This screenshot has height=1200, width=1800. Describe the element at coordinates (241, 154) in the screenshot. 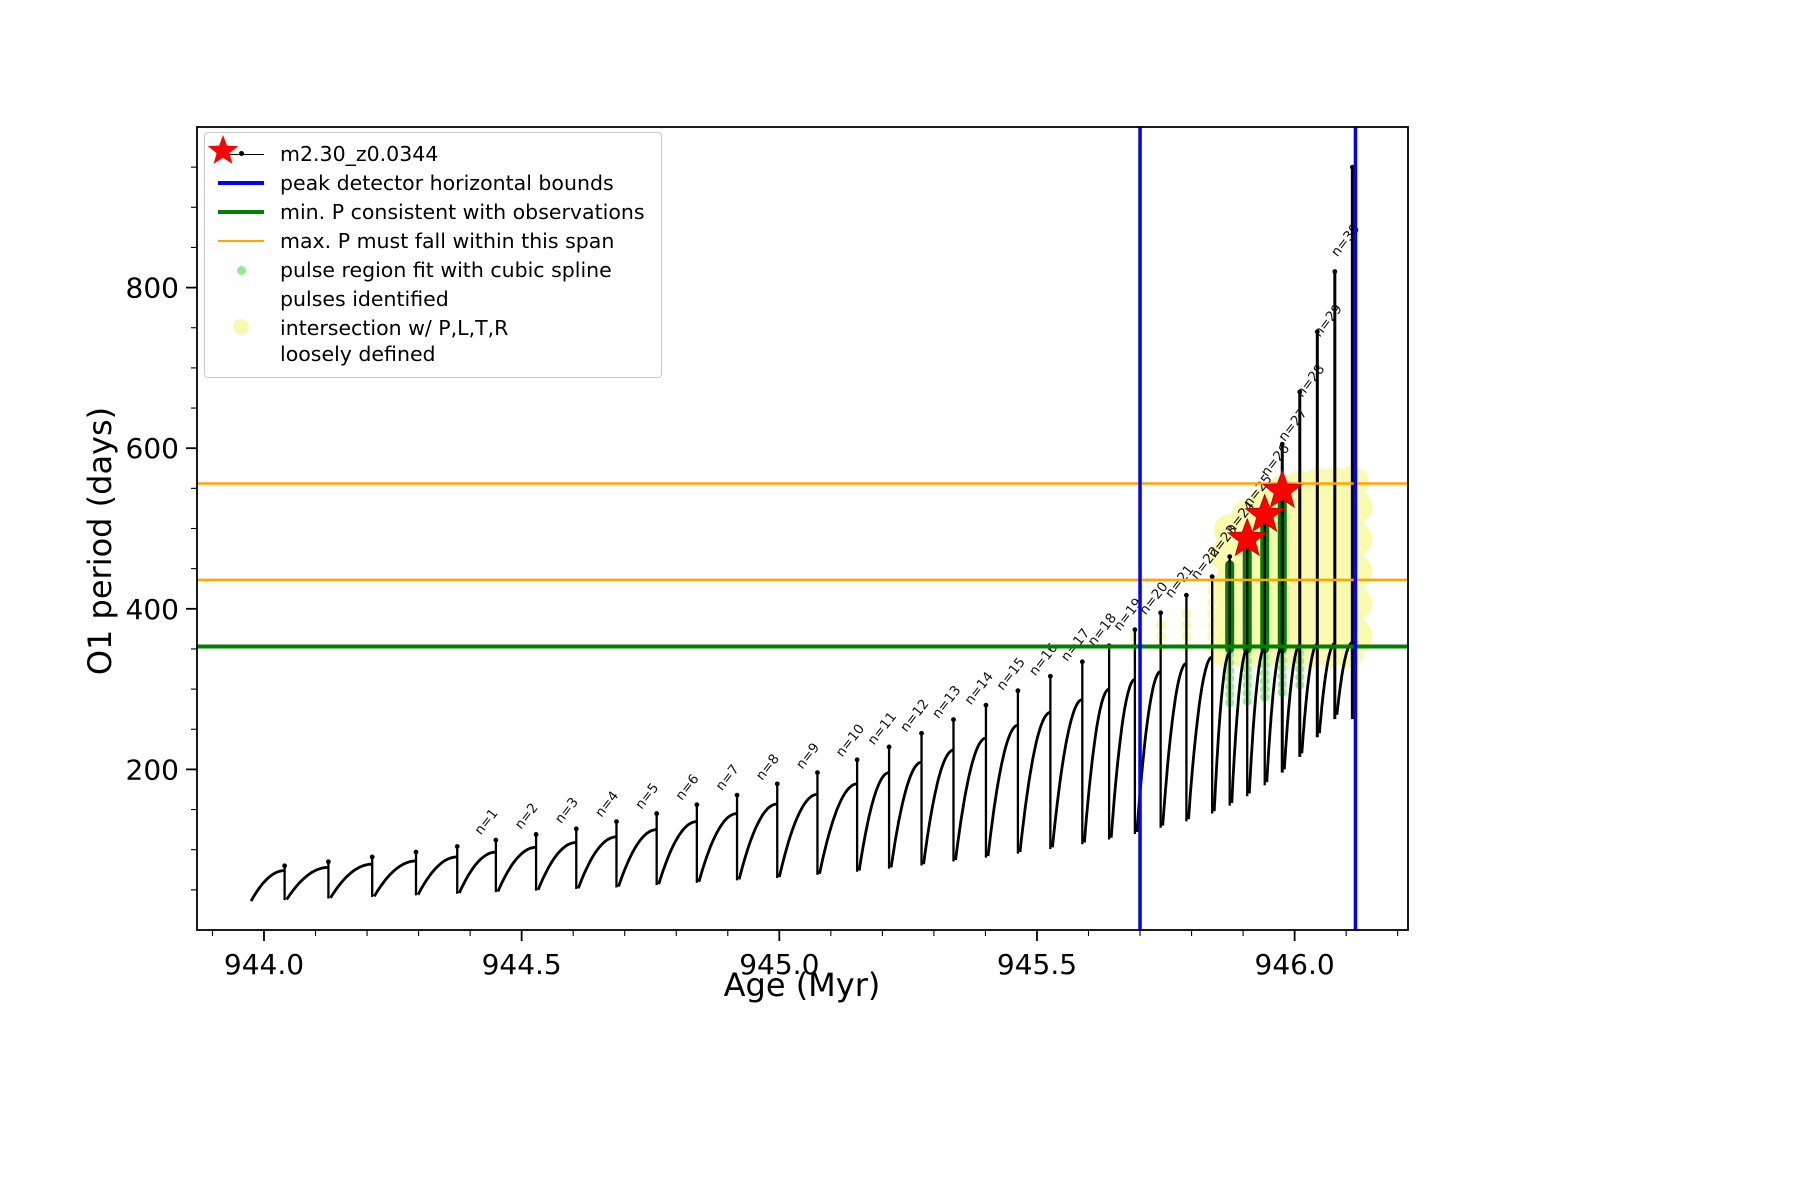

I see `legend-marker-line-dot-icon` at that location.